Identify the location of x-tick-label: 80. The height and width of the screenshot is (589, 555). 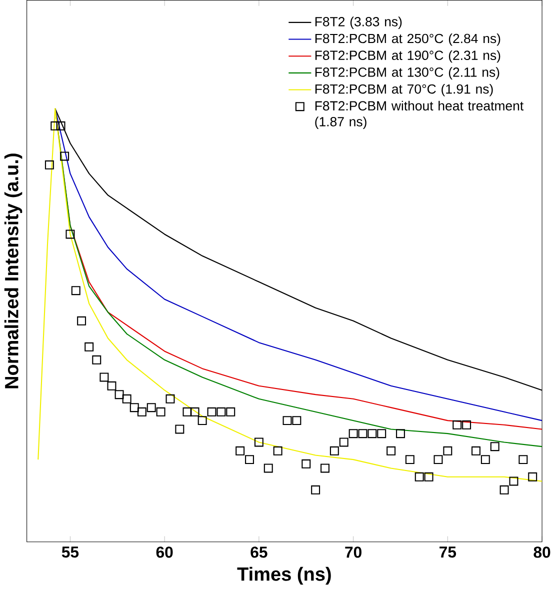
(542, 552).